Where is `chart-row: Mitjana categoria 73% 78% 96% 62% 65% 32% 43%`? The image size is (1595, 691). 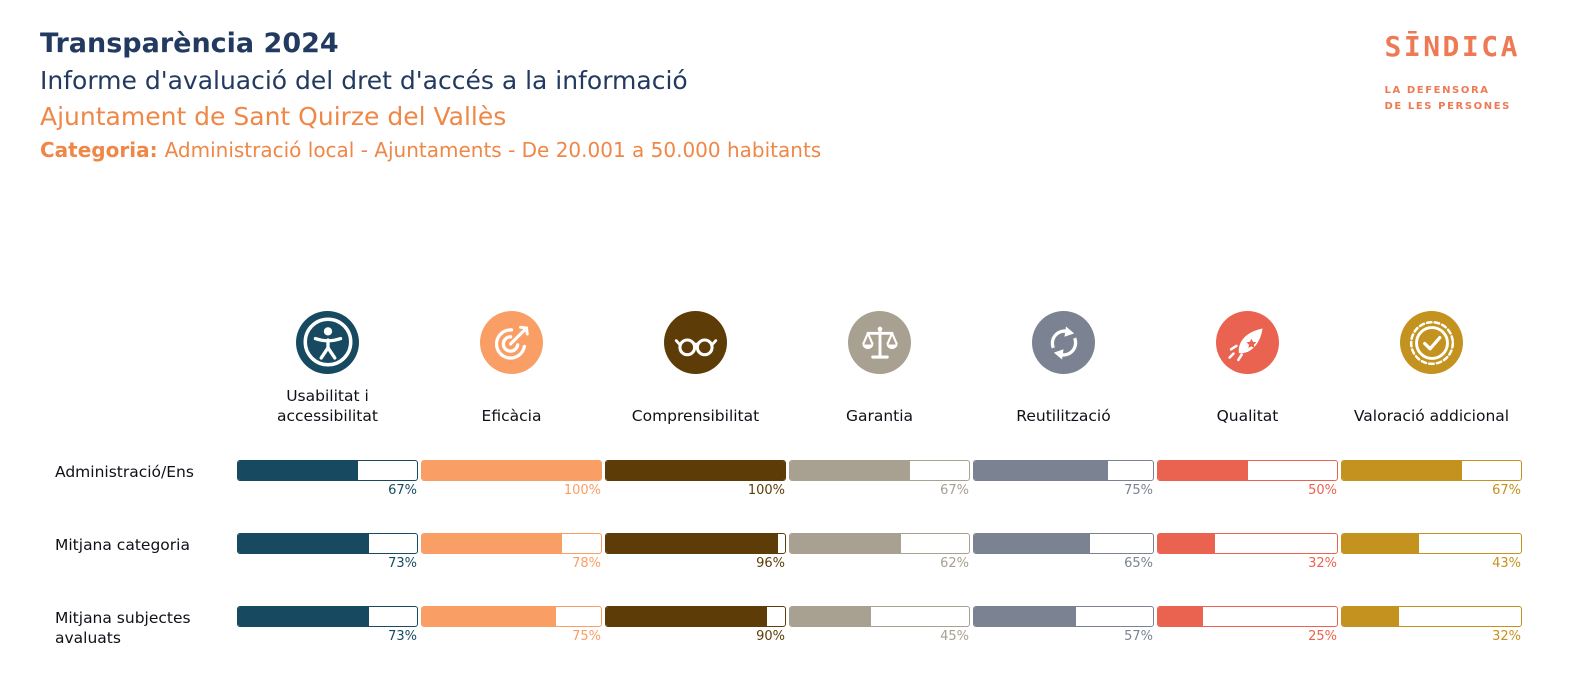
chart-row: Mitjana categoria 73% 78% 96% 62% 65% 32% 43% is located at coordinates (782, 552).